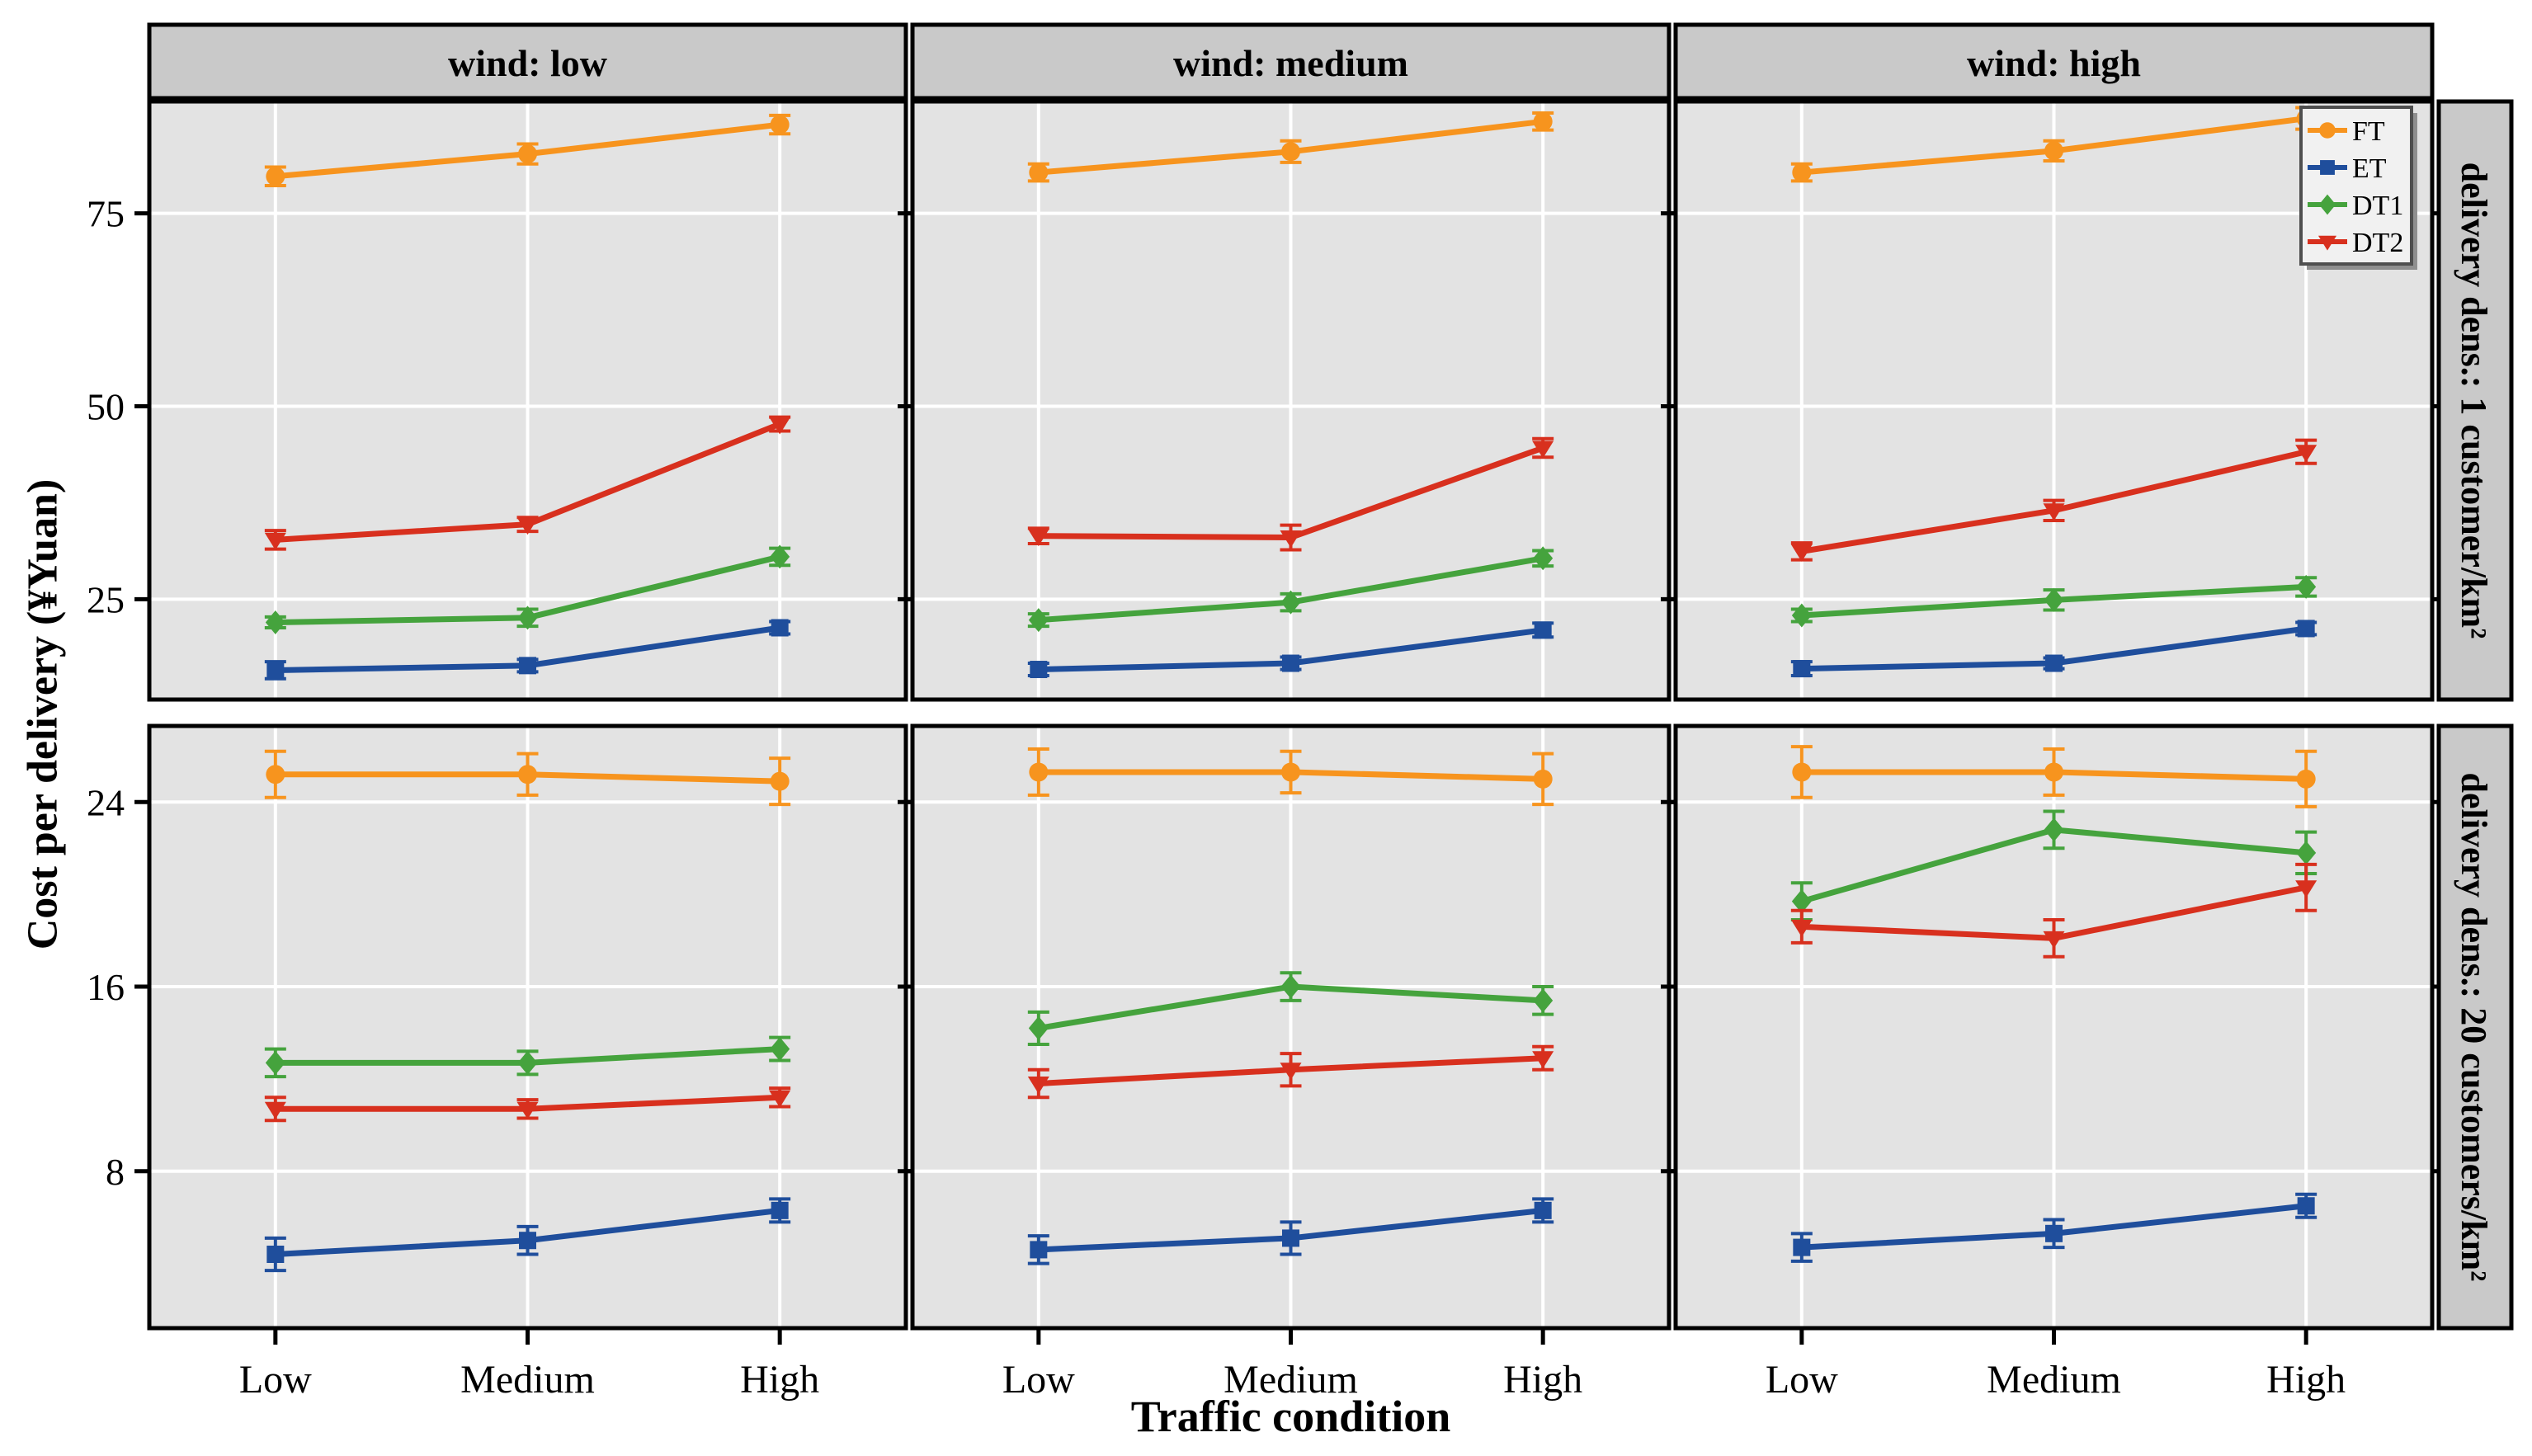  I want to click on strip-row-0: delivery dens.: 1 customer/km², so click(2475, 400).